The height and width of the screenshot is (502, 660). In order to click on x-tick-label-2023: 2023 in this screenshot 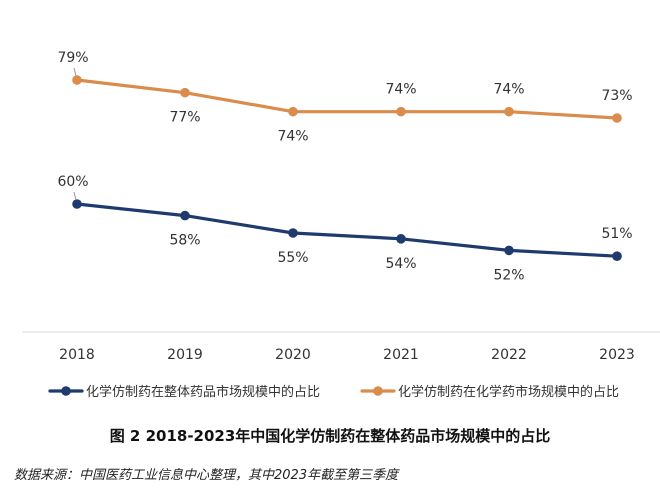, I will do `click(617, 355)`.